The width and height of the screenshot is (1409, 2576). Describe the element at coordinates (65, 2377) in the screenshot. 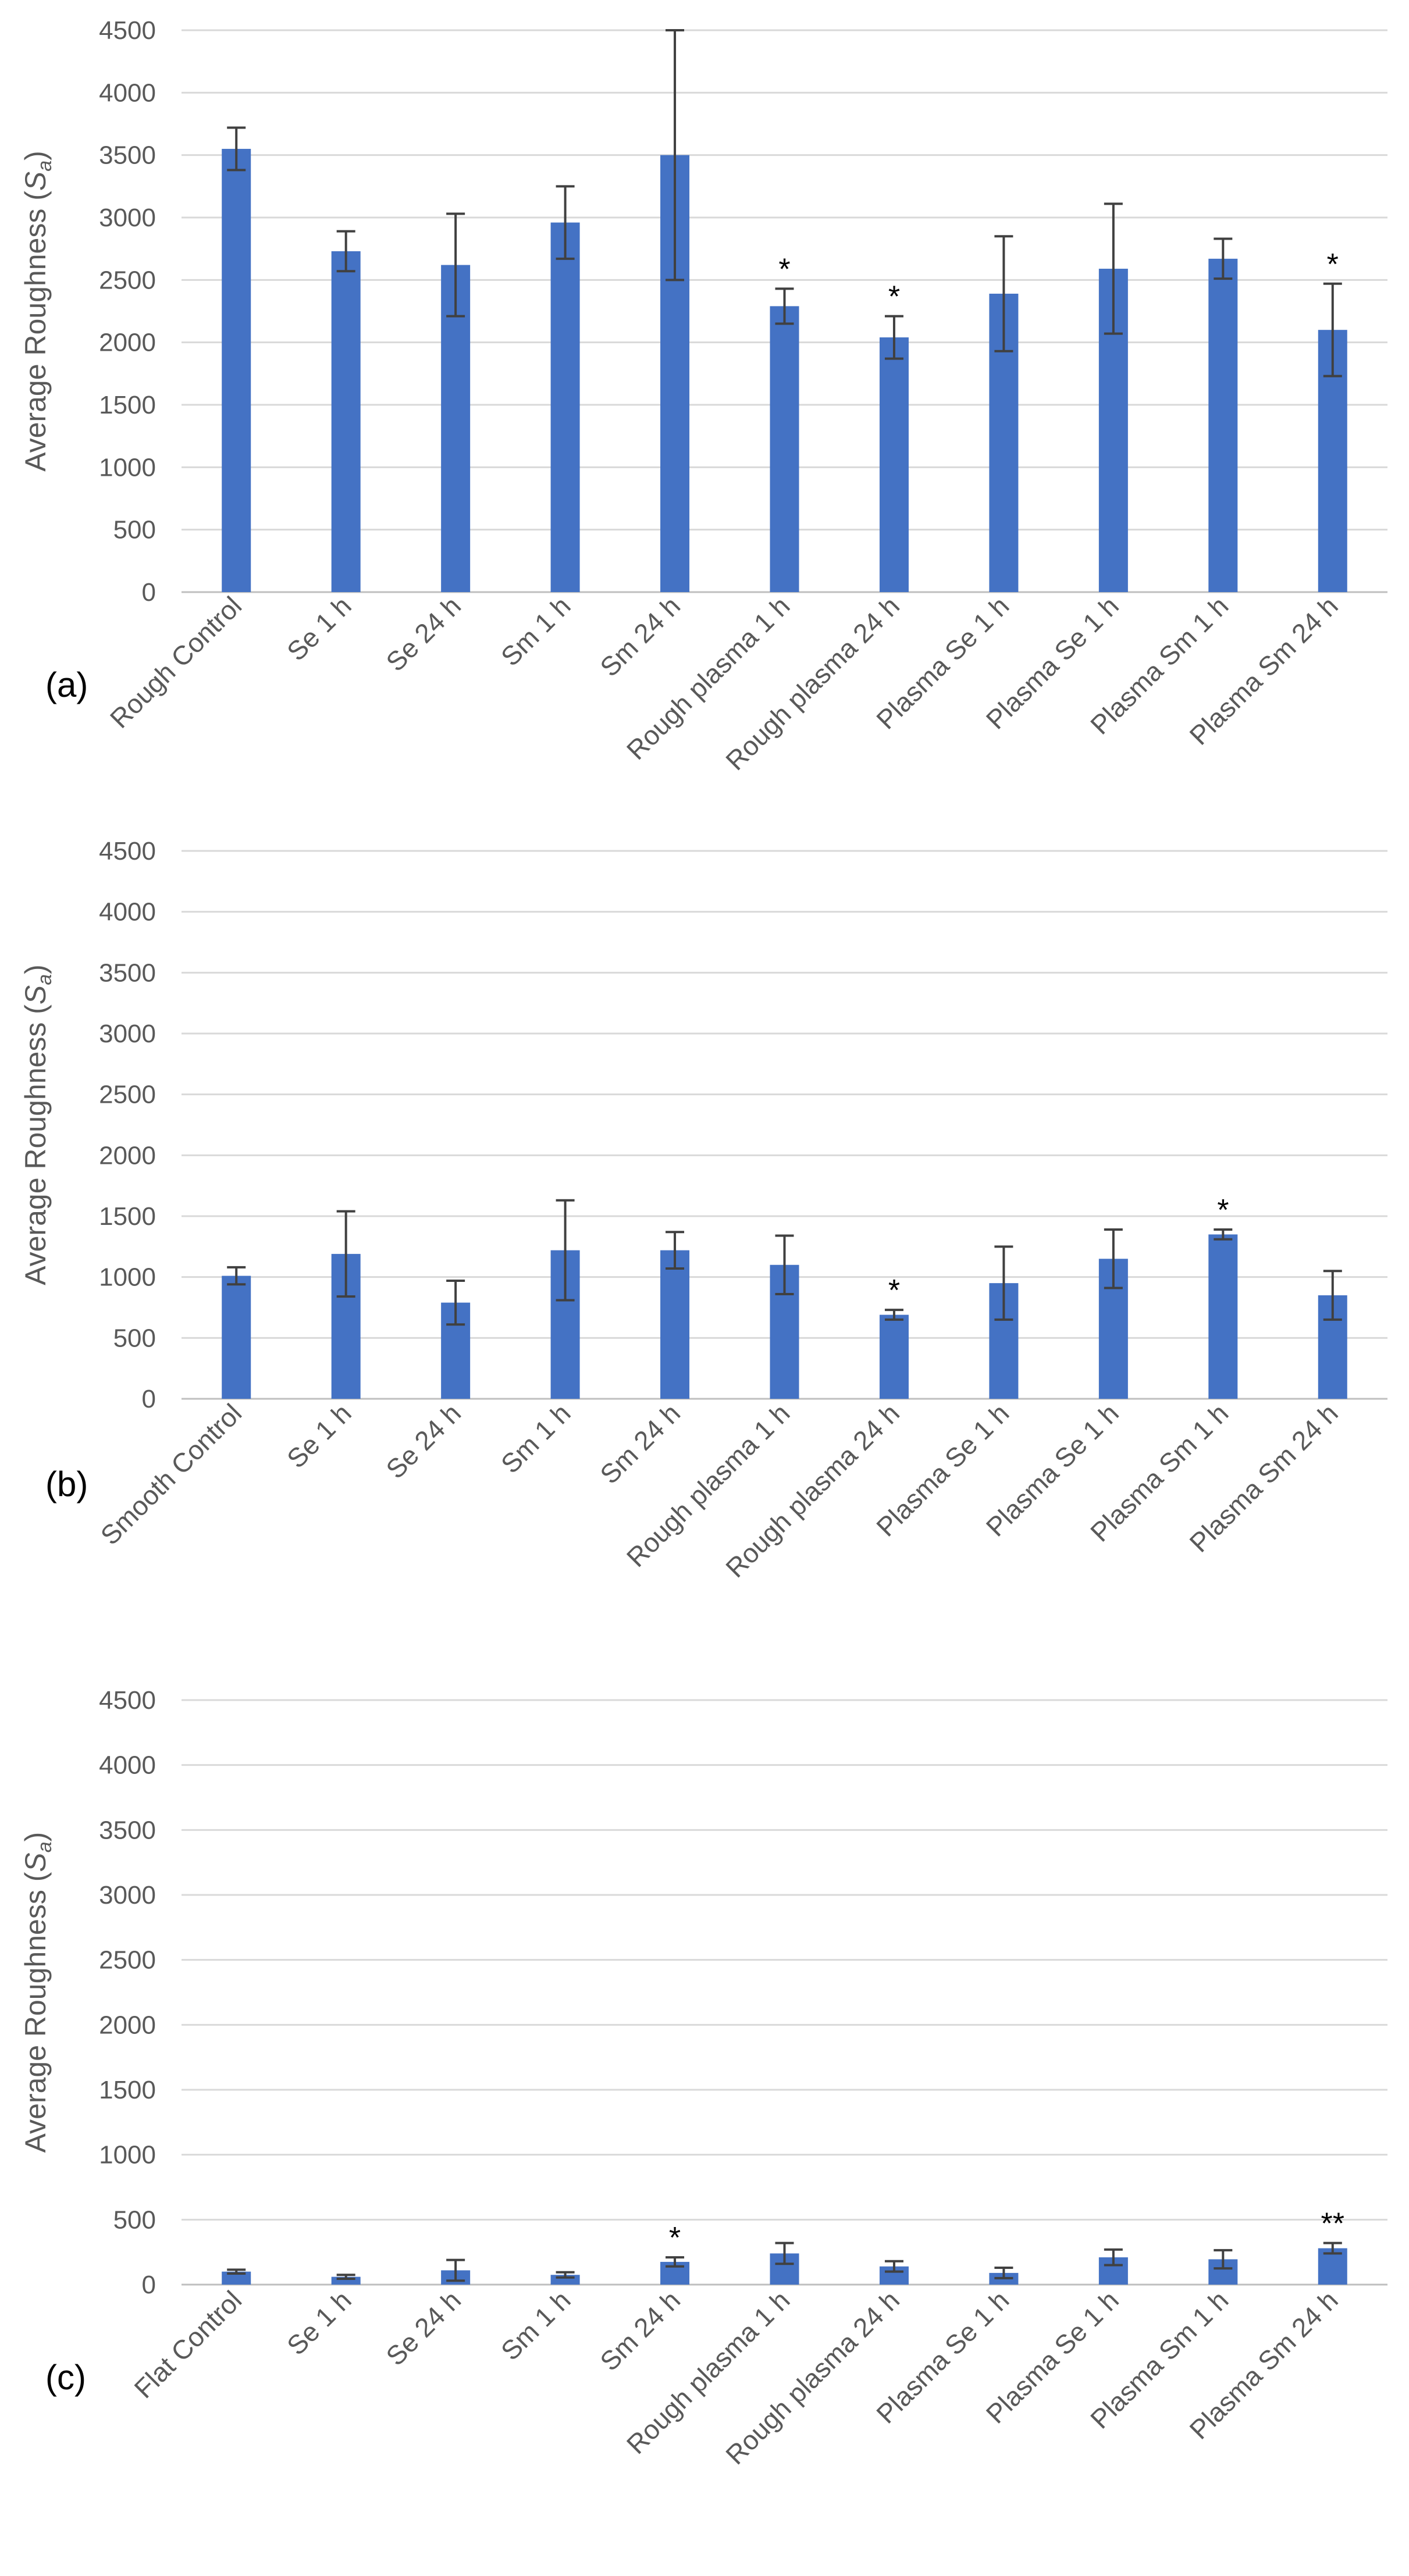

I see `panel-label: (c)` at that location.